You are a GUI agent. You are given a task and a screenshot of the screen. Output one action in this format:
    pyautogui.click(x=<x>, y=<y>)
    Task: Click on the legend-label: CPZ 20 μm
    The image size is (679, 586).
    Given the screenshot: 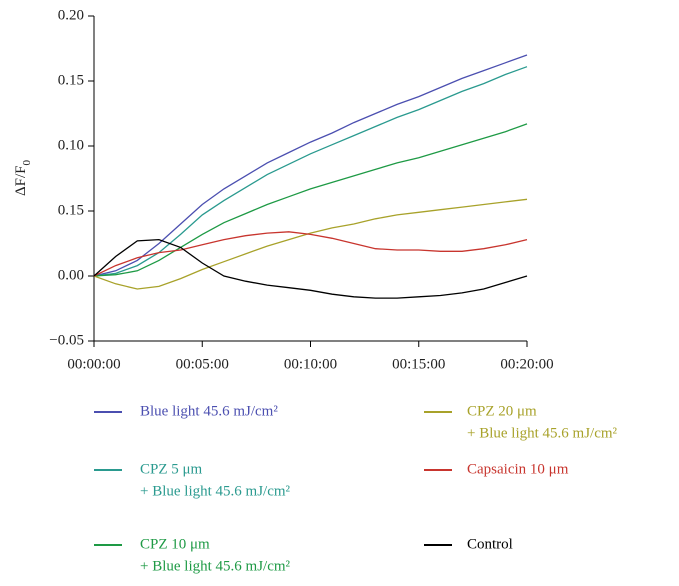 What is the action you would take?
    pyautogui.click(x=502, y=411)
    